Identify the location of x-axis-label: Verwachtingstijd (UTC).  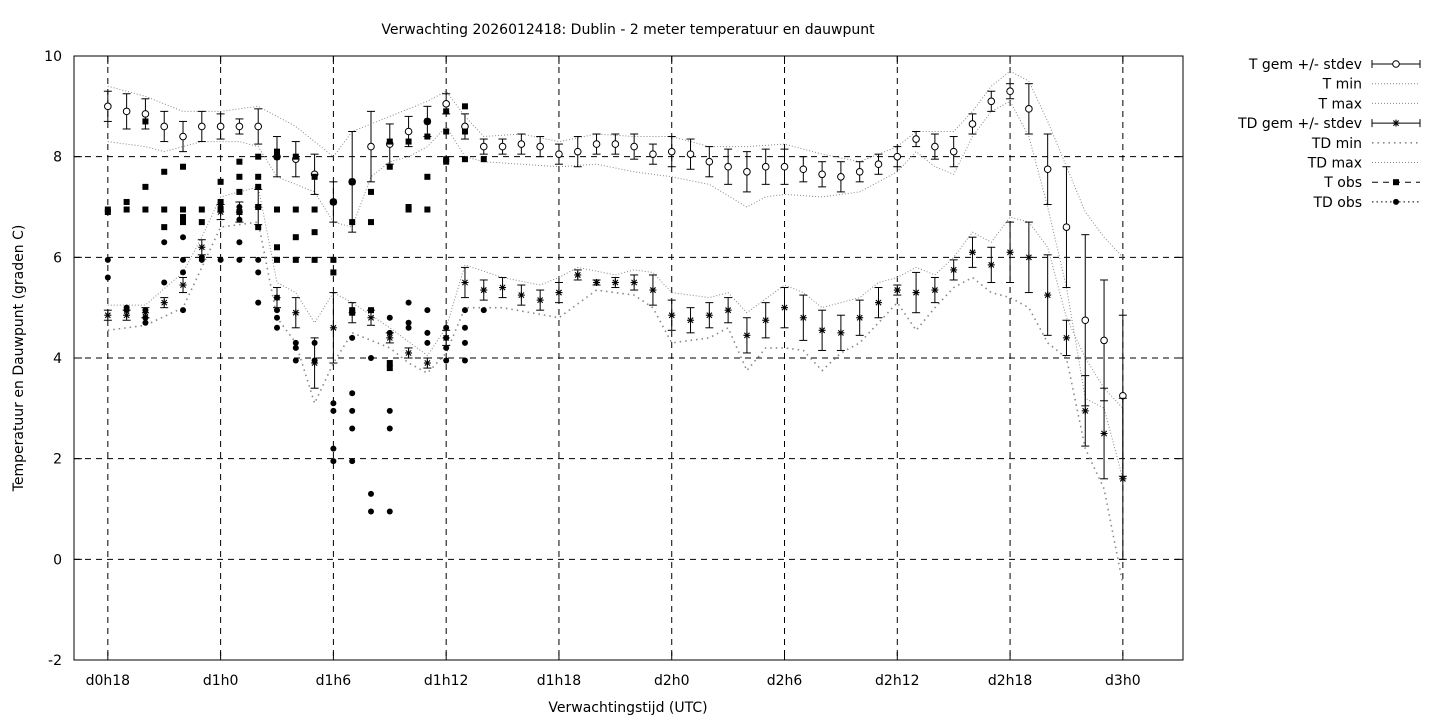
(627, 708).